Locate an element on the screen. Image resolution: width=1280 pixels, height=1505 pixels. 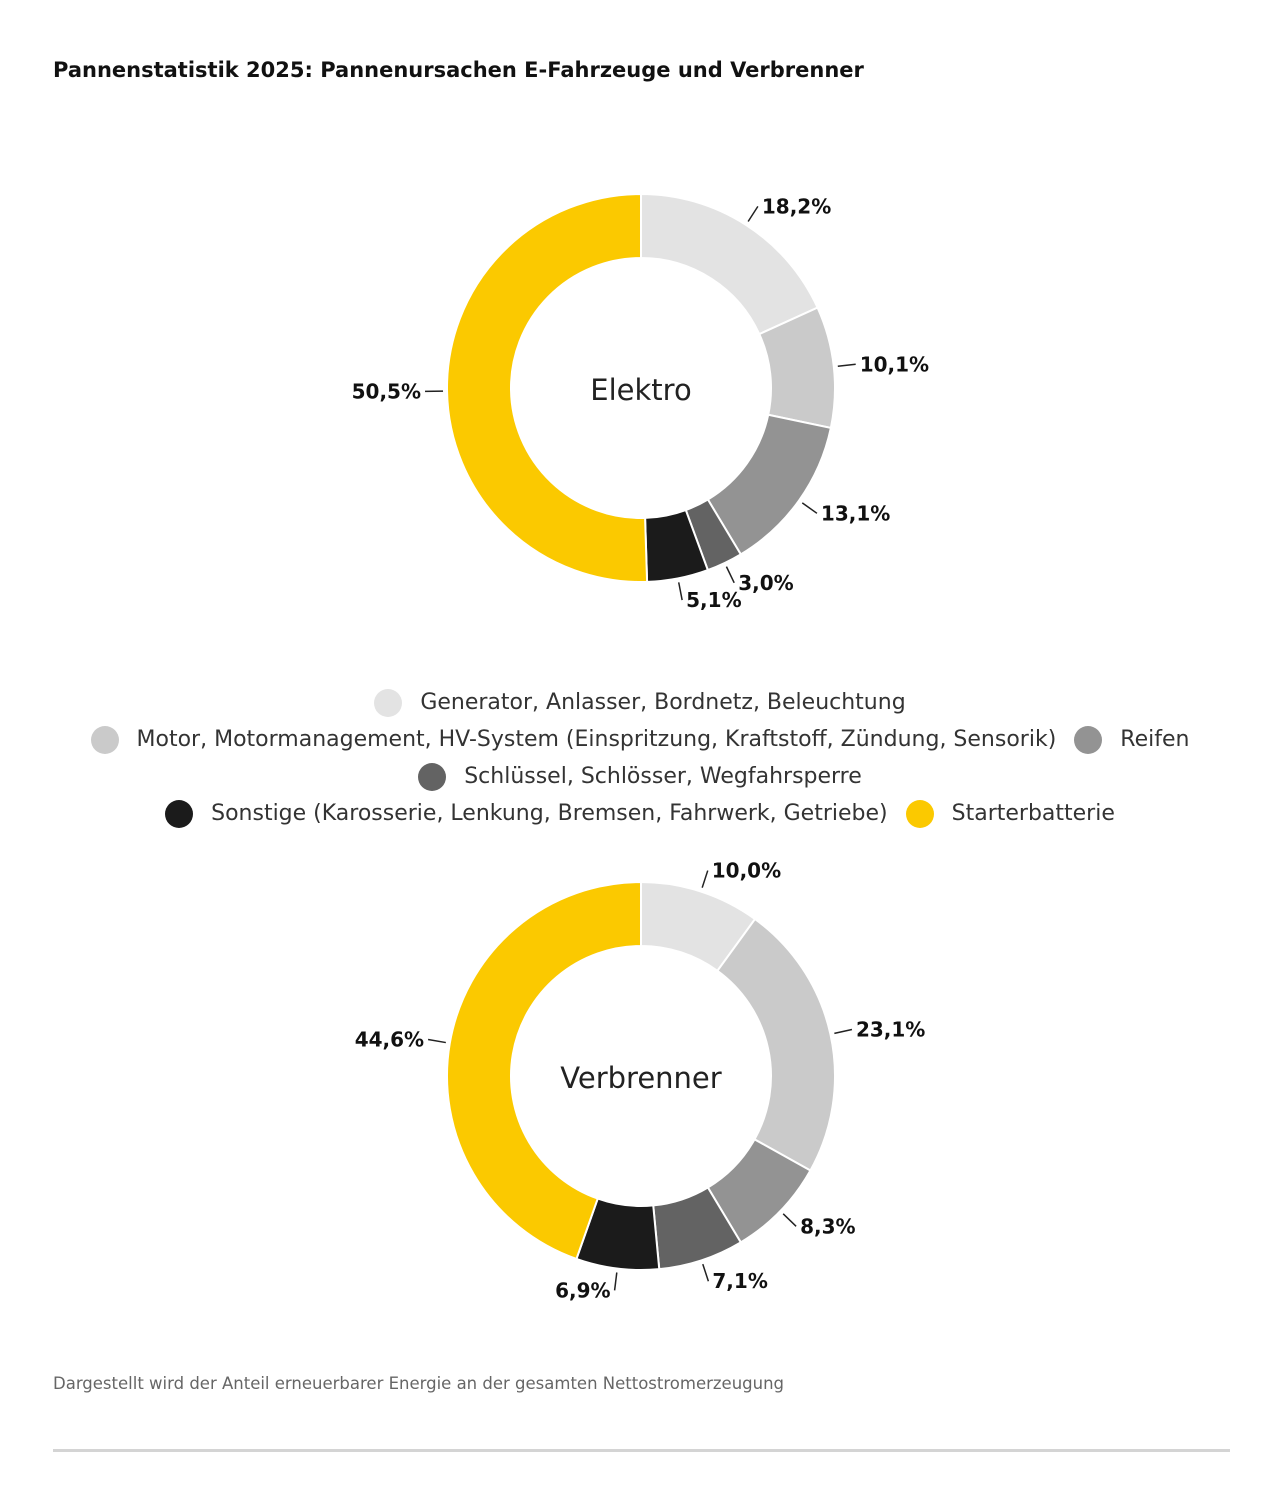
data-label: 5,1% is located at coordinates (713, 600).